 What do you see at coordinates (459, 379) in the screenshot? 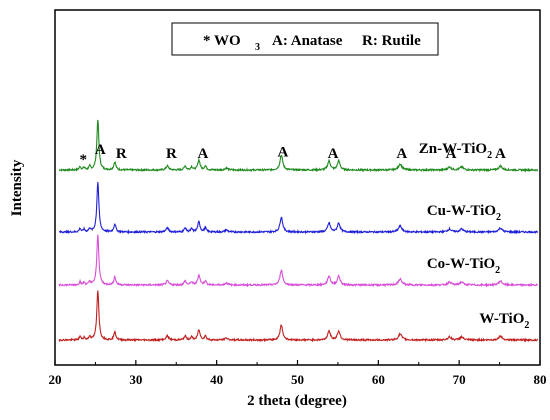
I see `x-tick-label-5: 70` at bounding box center [459, 379].